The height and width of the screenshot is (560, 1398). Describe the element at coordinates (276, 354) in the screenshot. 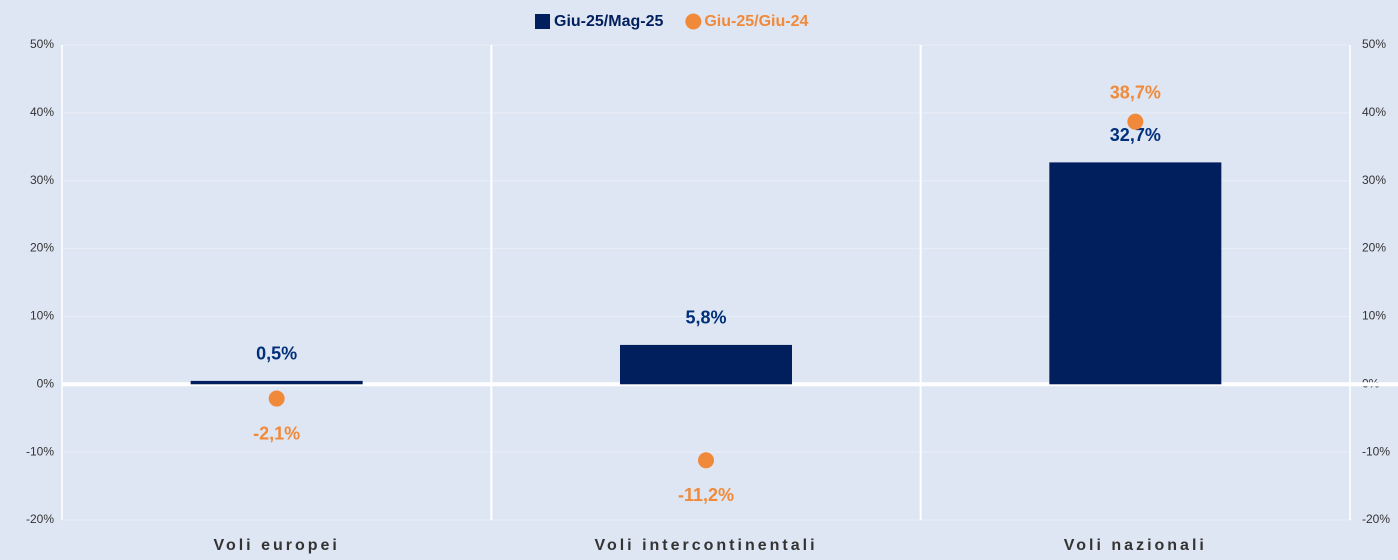

I see `data-label: 0,5%` at that location.